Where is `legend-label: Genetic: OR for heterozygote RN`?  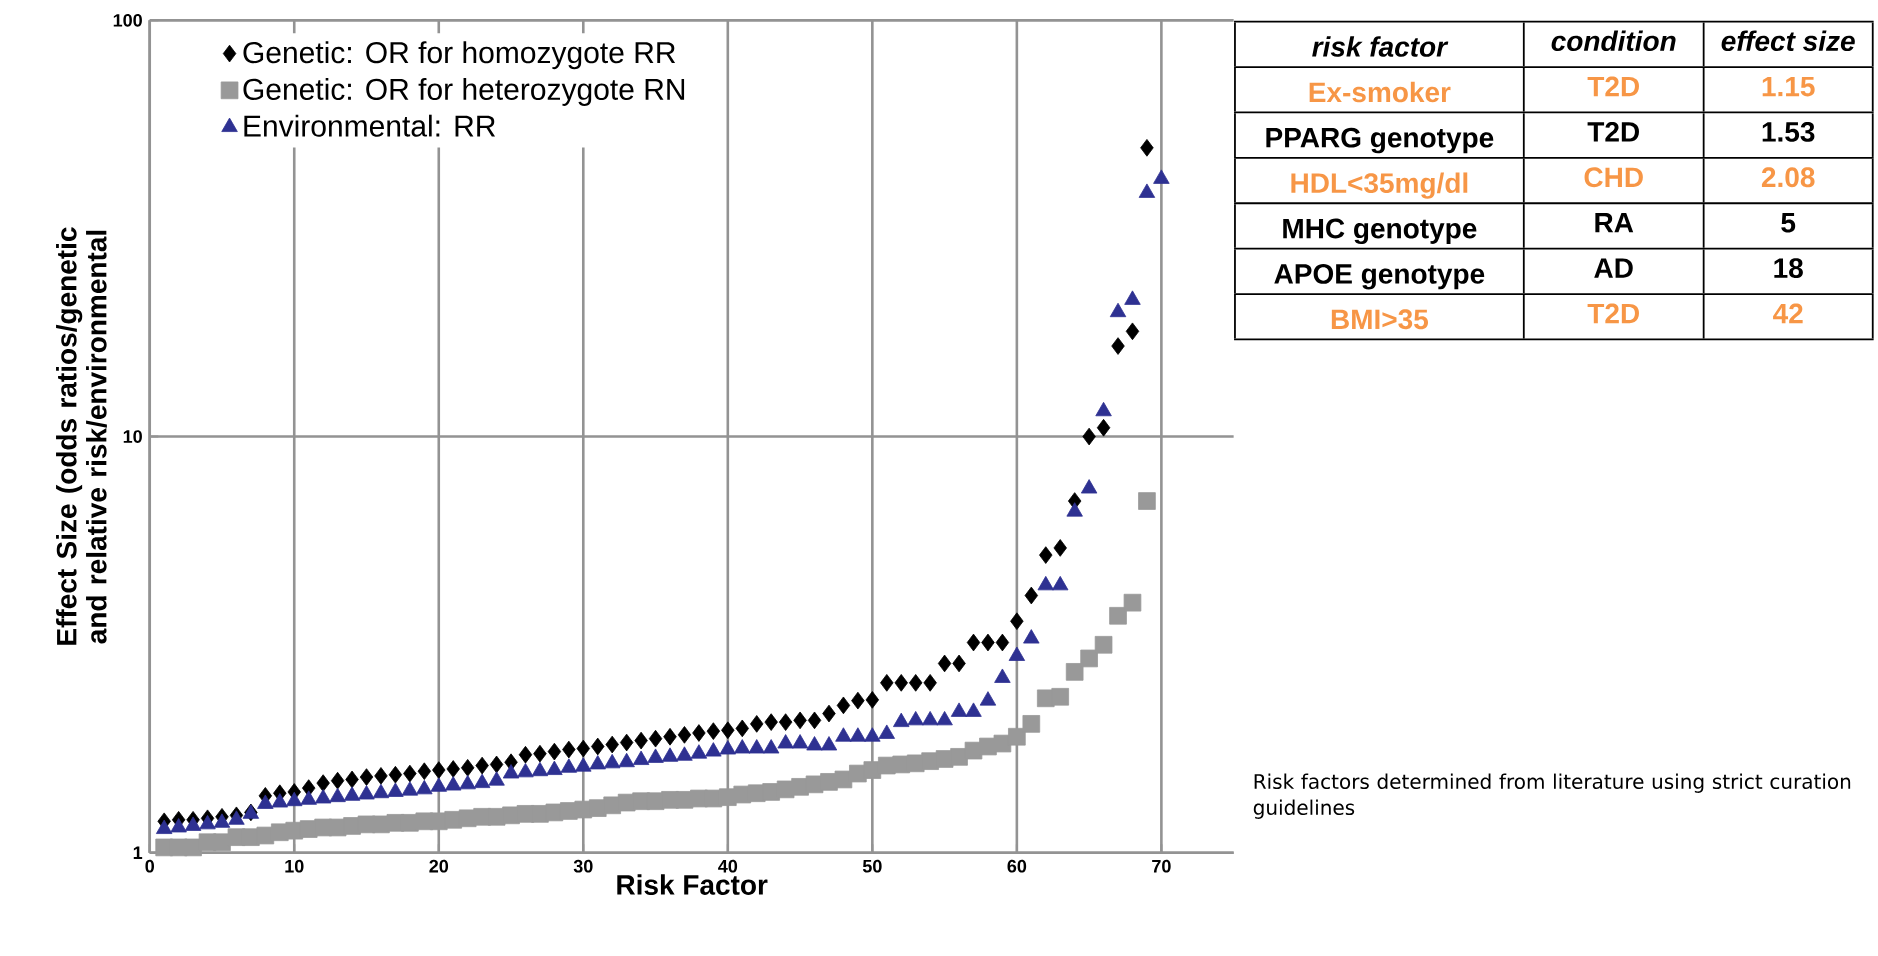
legend-label: Genetic: OR for heterozygote RN is located at coordinates (464, 91).